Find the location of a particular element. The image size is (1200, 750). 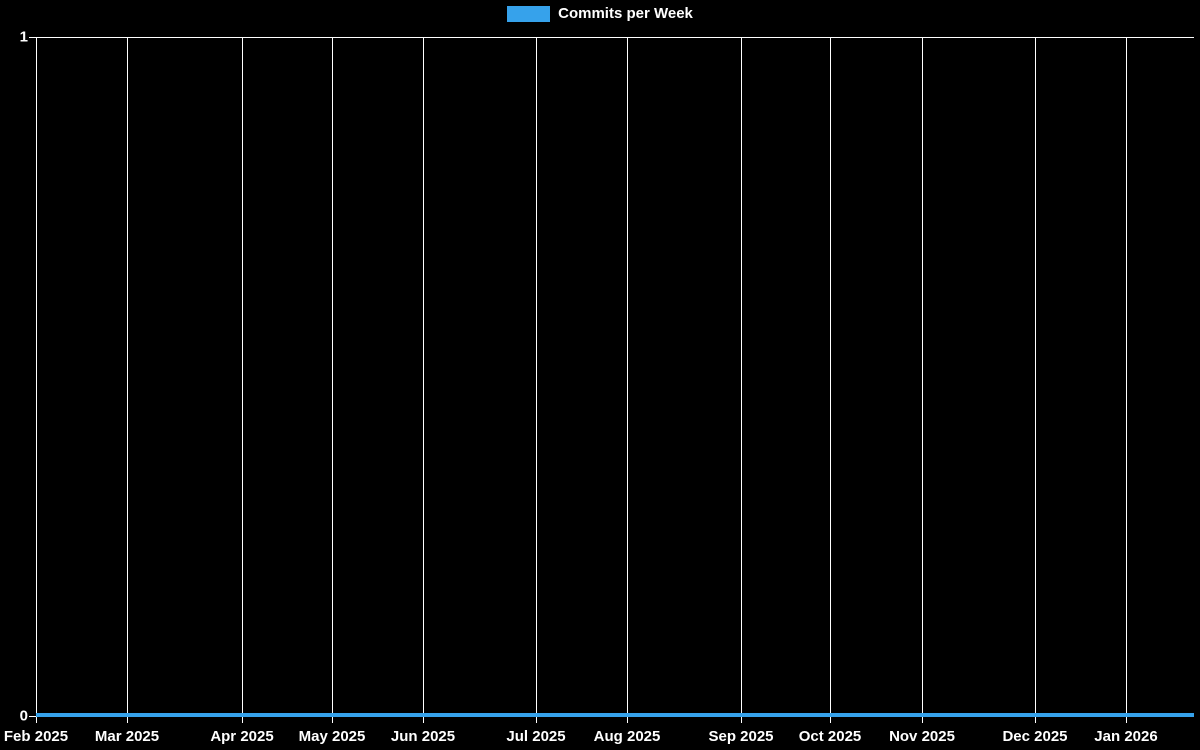

legend-item-commits-per-week: Commits per Week is located at coordinates (600, 14).